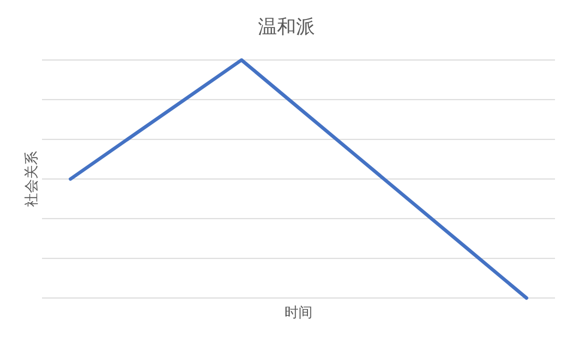 Image resolution: width=573 pixels, height=342 pixels. Describe the element at coordinates (286, 27) in the screenshot. I see `chart-title: 温和派` at that location.